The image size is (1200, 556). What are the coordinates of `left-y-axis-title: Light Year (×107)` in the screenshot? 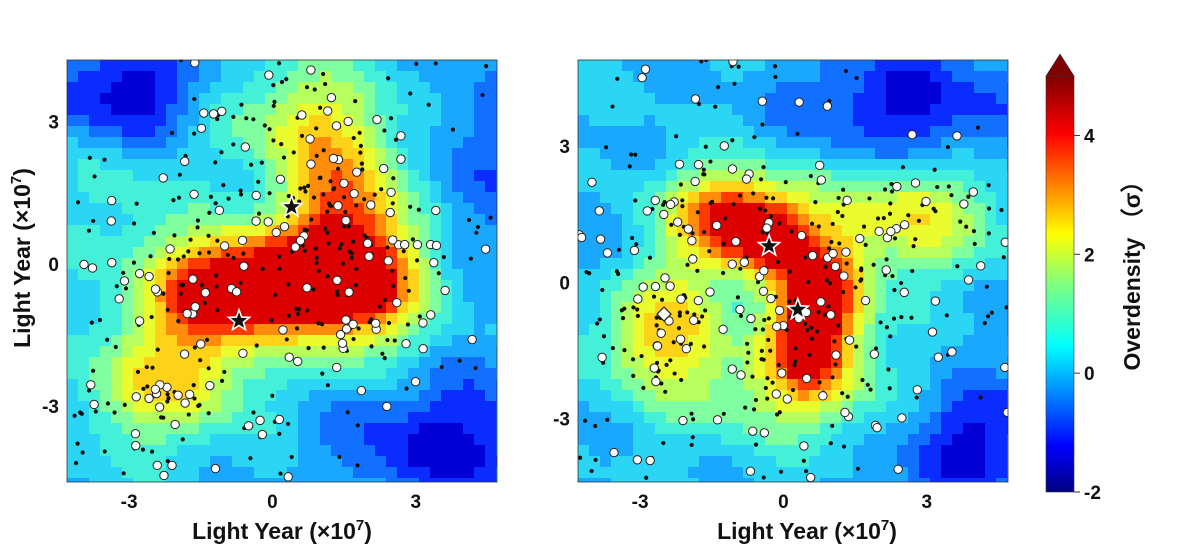 It's located at (21, 258).